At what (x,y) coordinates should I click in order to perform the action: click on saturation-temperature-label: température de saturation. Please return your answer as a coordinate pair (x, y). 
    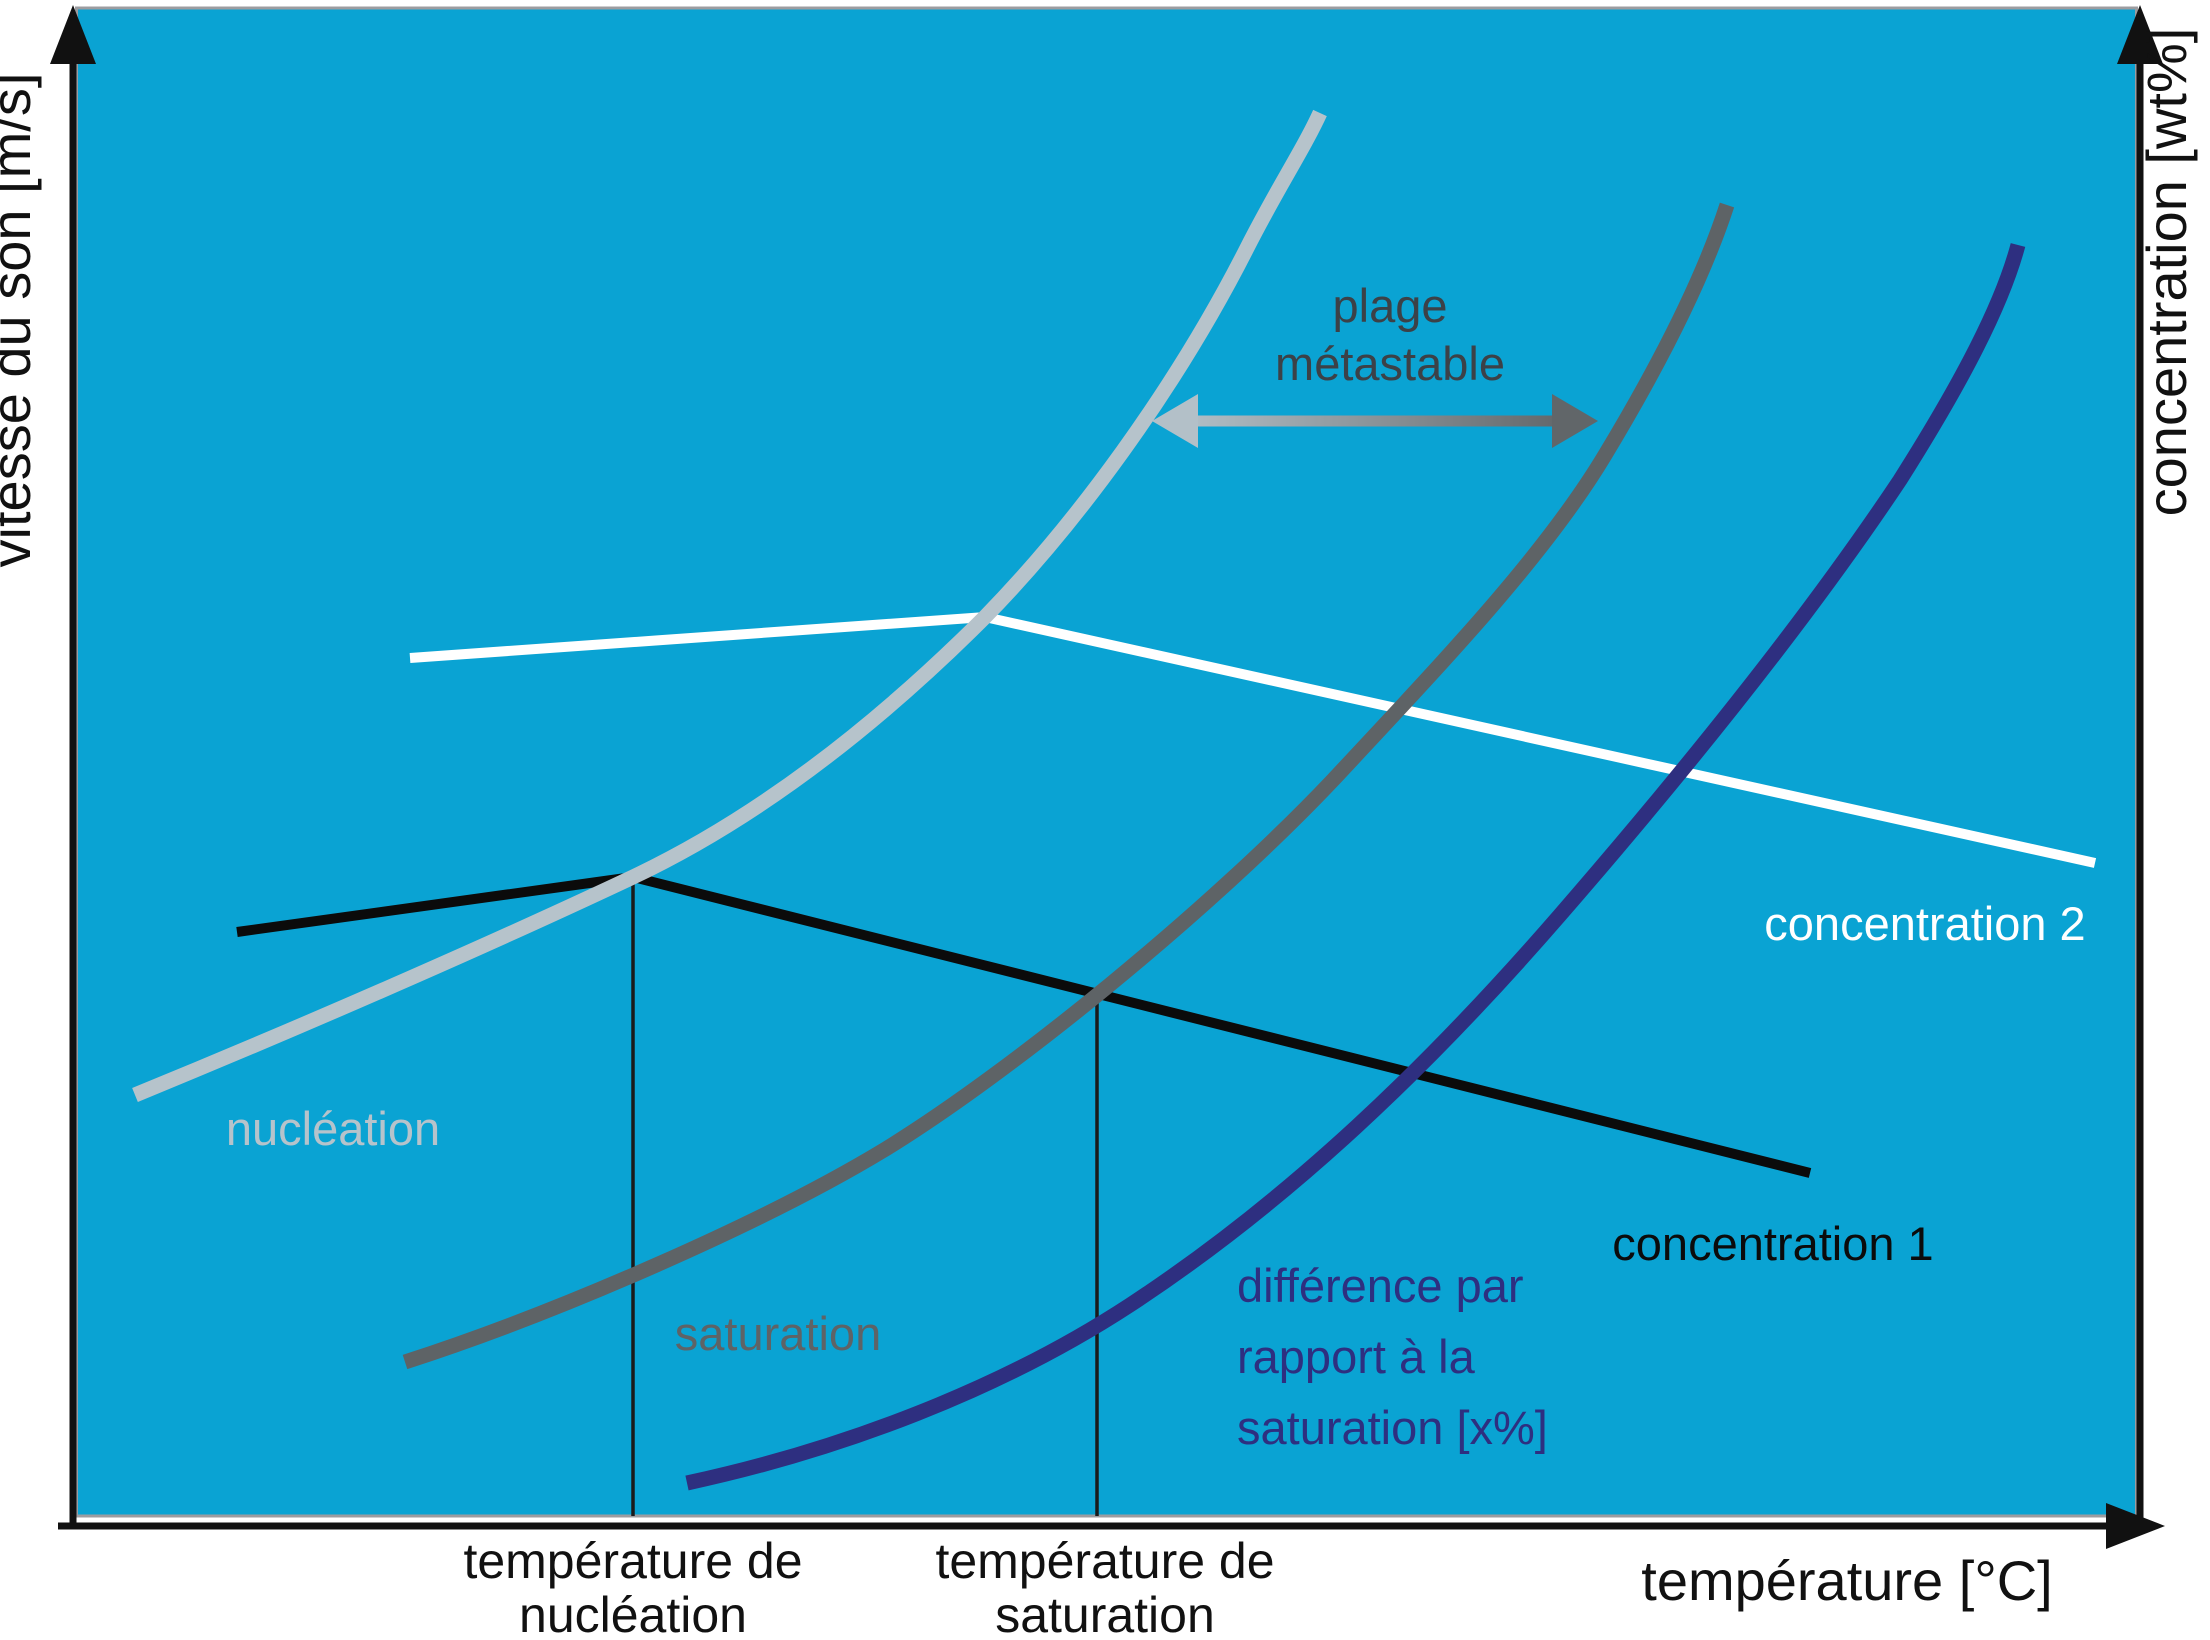
    Looking at the image, I should click on (1104, 1586).